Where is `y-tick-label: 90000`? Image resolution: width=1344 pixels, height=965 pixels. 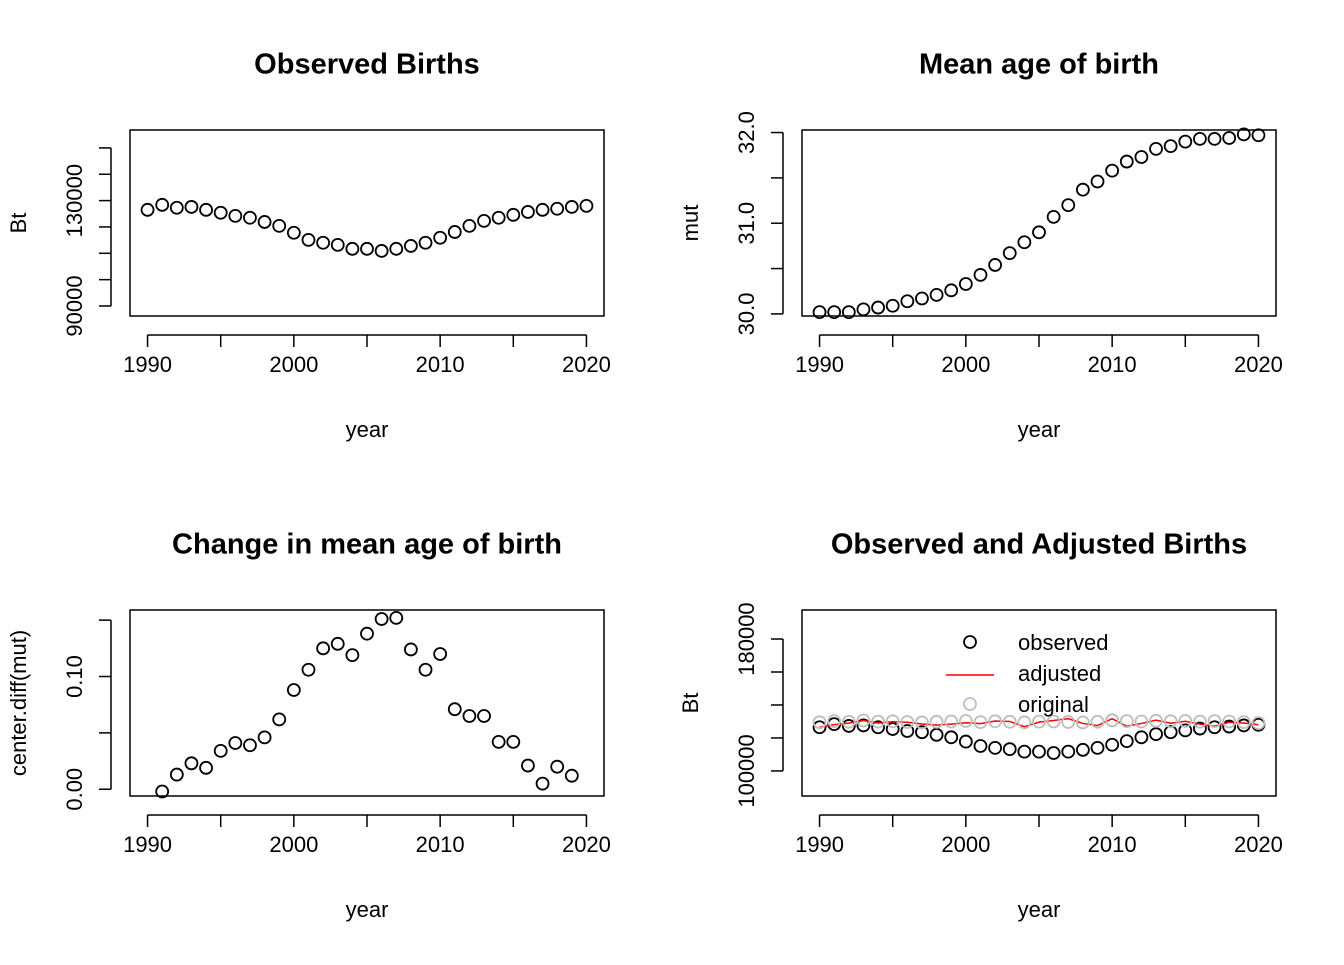 y-tick-label: 90000 is located at coordinates (74, 305).